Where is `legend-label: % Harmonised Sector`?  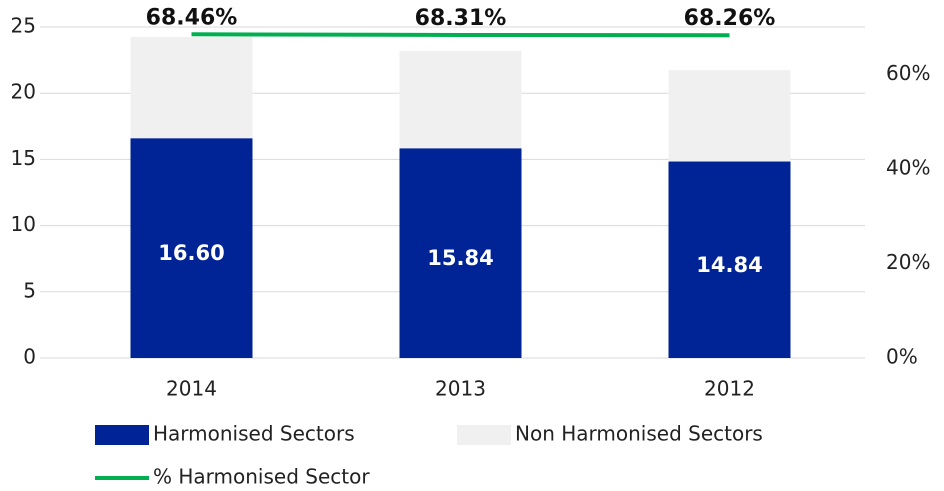
legend-label: % Harmonised Sector is located at coordinates (261, 477).